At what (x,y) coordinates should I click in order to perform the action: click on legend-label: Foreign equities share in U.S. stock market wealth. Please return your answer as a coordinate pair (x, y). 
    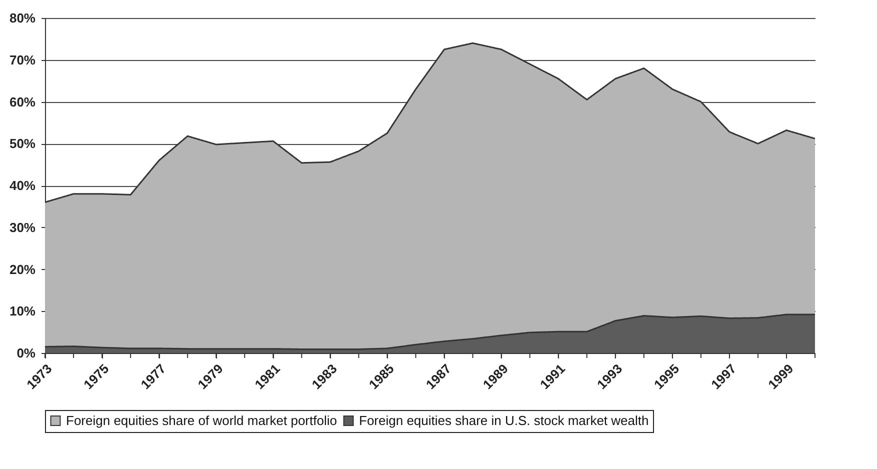
    Looking at the image, I should click on (504, 420).